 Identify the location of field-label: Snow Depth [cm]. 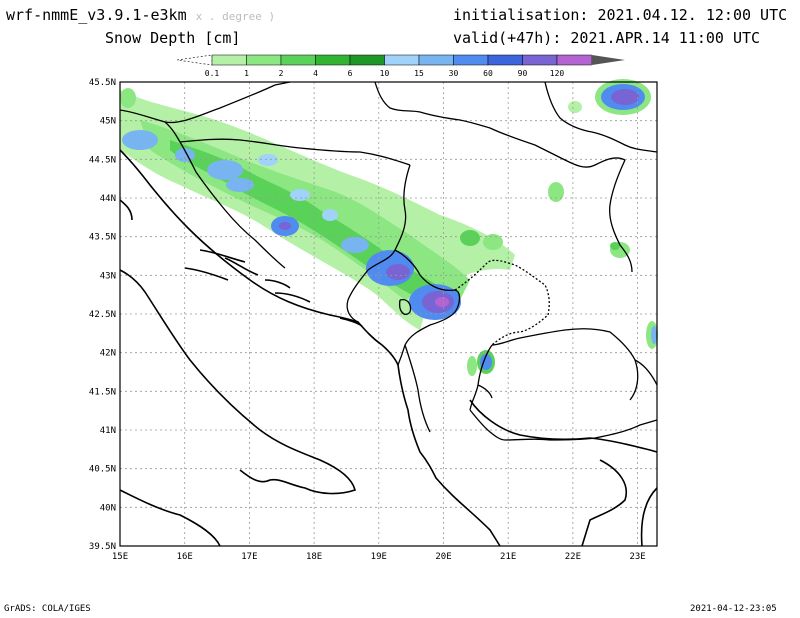
(173, 38).